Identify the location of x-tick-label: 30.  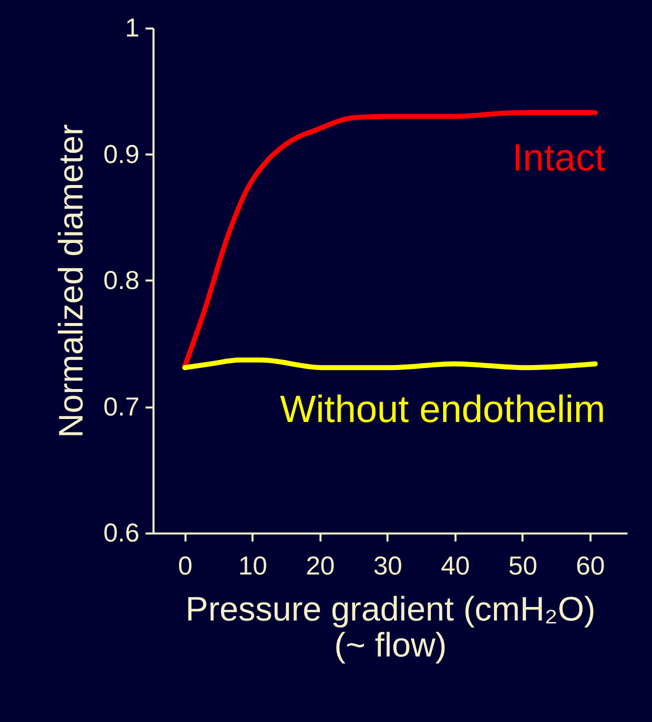
(387, 565).